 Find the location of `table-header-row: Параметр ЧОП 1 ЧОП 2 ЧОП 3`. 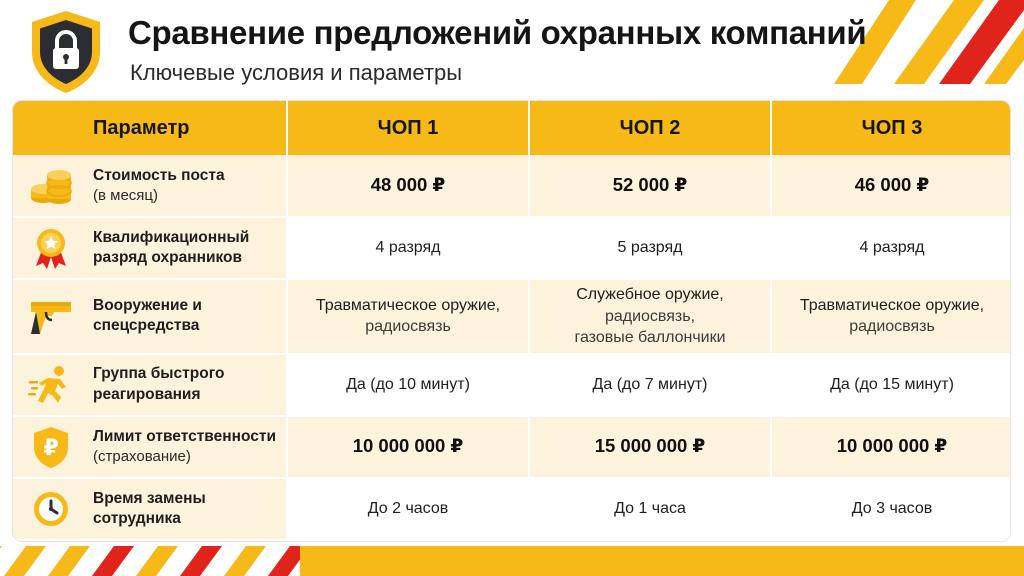

table-header-row: Параметр ЧОП 1 ЧОП 2 ЧОП 3 is located at coordinates (511, 128).